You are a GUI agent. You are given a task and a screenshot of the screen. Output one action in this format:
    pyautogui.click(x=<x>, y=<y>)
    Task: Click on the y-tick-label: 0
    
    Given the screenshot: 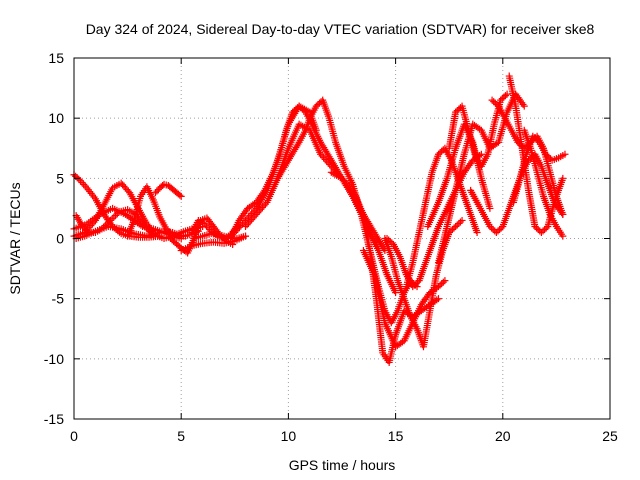 What is the action you would take?
    pyautogui.click(x=60, y=239)
    